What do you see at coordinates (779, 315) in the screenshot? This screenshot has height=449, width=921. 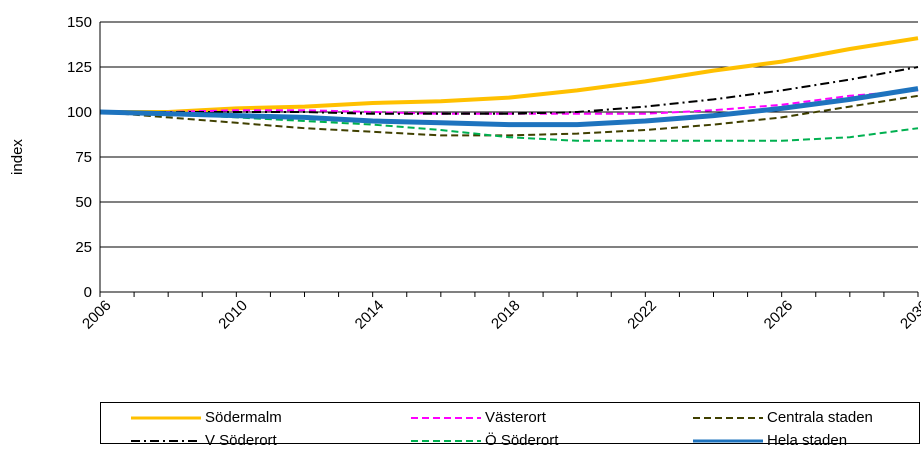 I see `x-tick-label: 2026` at bounding box center [779, 315].